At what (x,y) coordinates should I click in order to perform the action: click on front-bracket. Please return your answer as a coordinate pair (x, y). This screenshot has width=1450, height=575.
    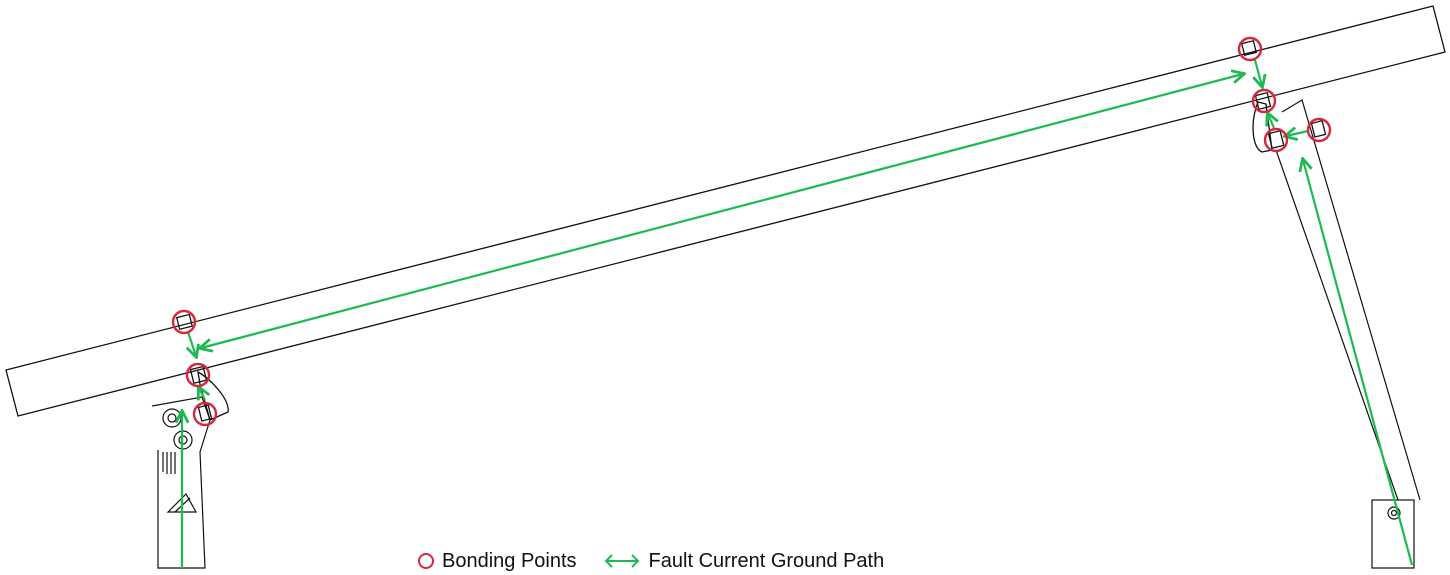
    Looking at the image, I should click on (202, 367).